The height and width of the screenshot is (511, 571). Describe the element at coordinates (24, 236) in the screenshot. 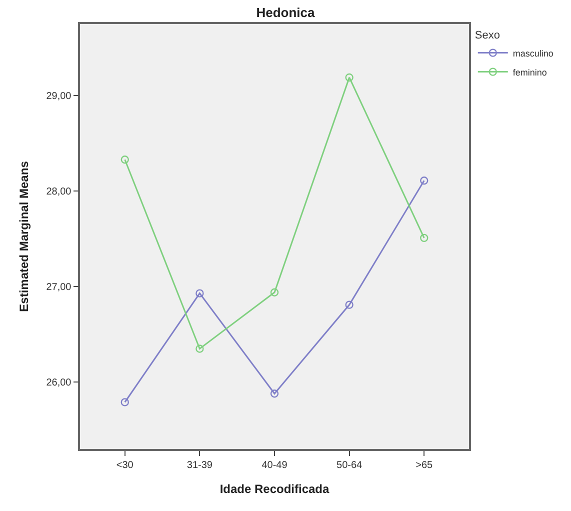

I see `y-axis-title: Estimated Marginal Means` at that location.